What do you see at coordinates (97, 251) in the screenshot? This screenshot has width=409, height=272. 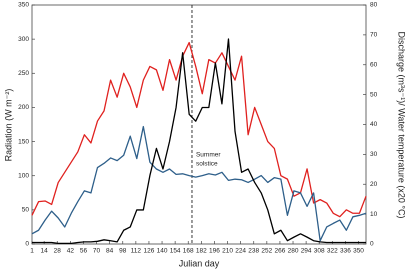 I see `x-tick-label: 70` at bounding box center [97, 251].